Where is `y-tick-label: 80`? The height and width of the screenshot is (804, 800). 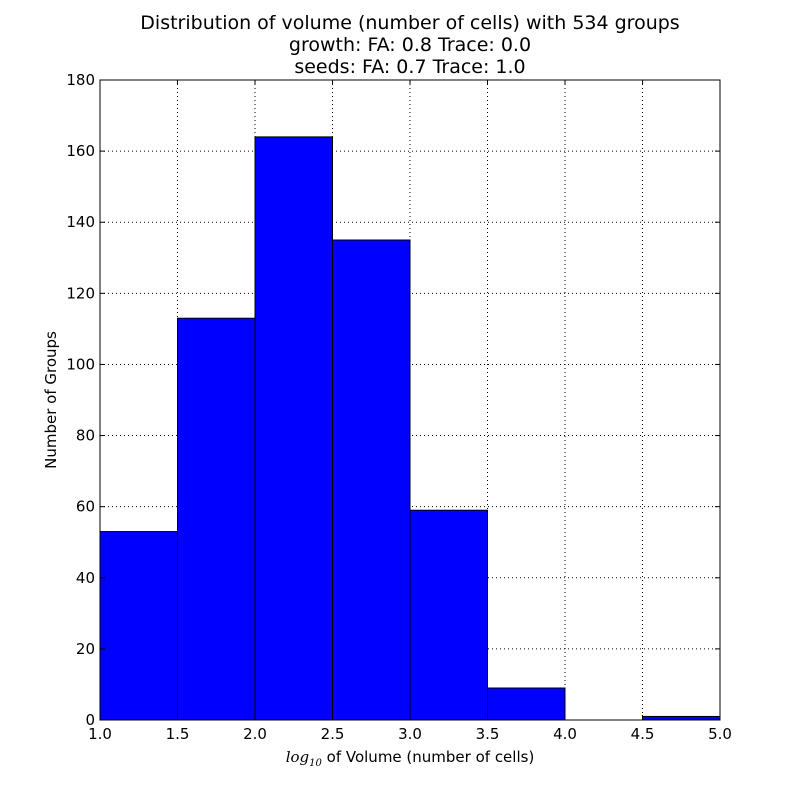 y-tick-label: 80 is located at coordinates (85, 436).